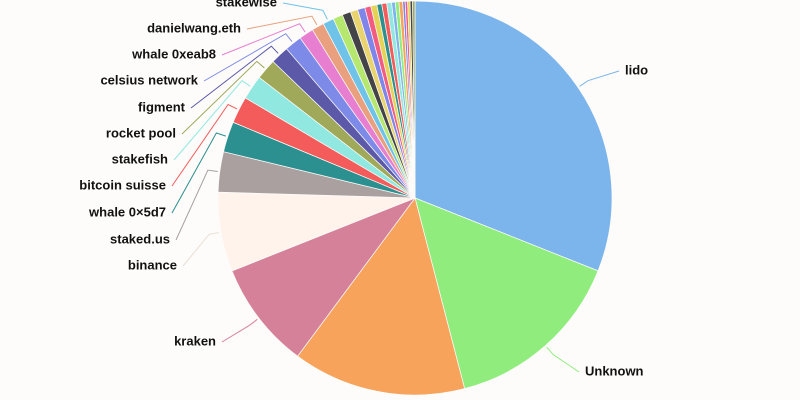 This screenshot has width=800, height=400. What do you see at coordinates (122, 184) in the screenshot?
I see `slice-label: bitcoin suisse` at bounding box center [122, 184].